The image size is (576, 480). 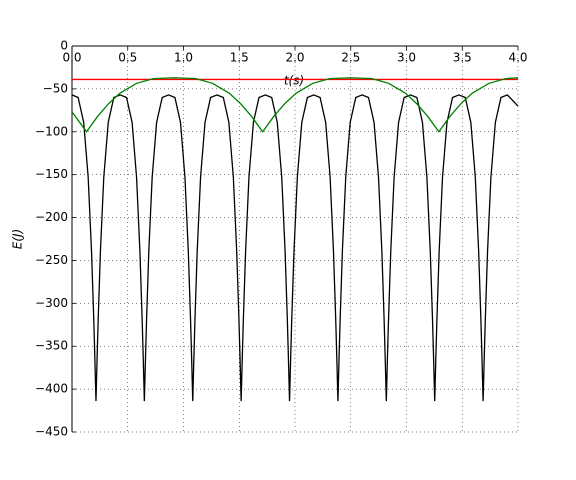 I want to click on y-tick-label: −450, so click(x=51, y=432).